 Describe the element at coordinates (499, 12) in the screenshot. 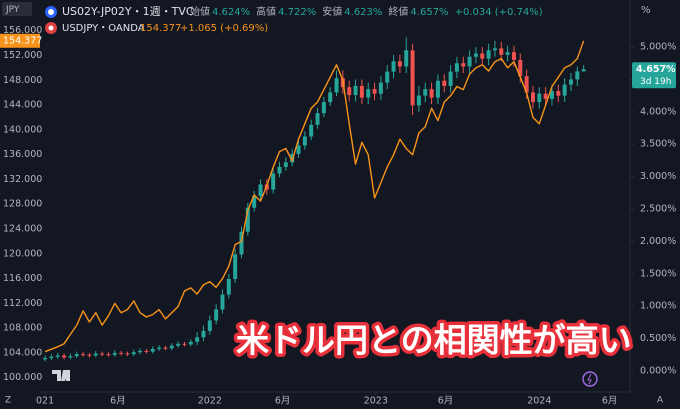

I see `change: +0.034 (+0.74%)` at that location.